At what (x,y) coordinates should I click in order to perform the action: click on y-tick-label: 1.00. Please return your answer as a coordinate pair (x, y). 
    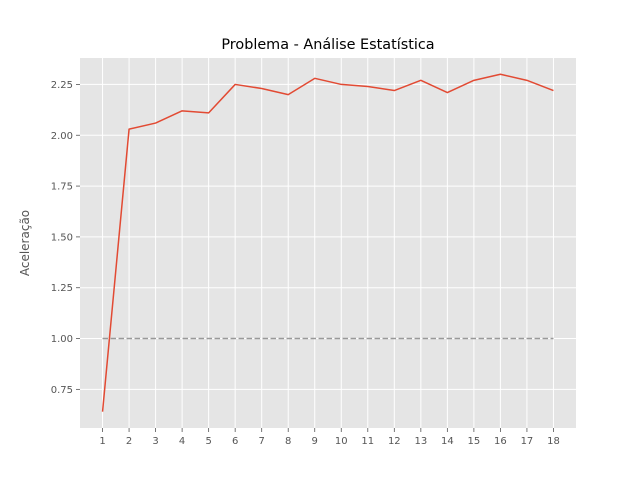
    Looking at the image, I should click on (62, 339).